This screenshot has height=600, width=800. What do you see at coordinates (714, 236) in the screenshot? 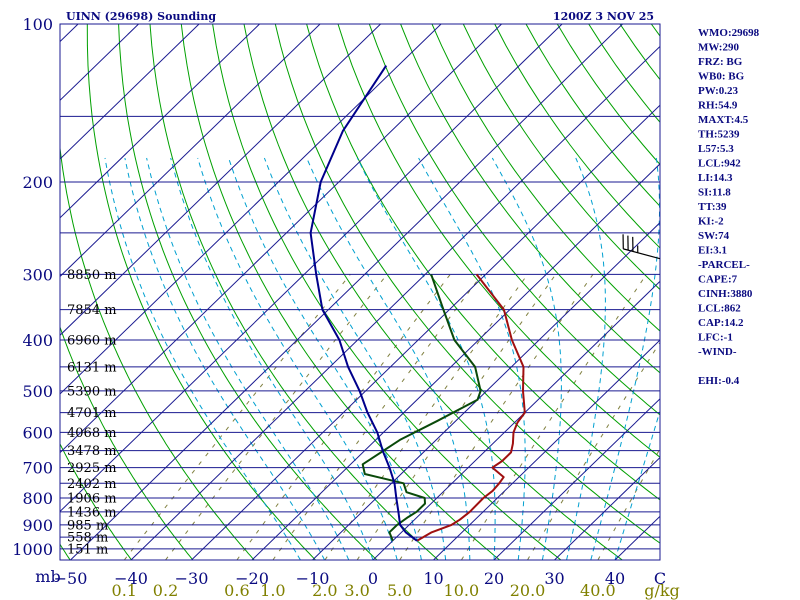
I see `index-entry: SW:74` at bounding box center [714, 236].